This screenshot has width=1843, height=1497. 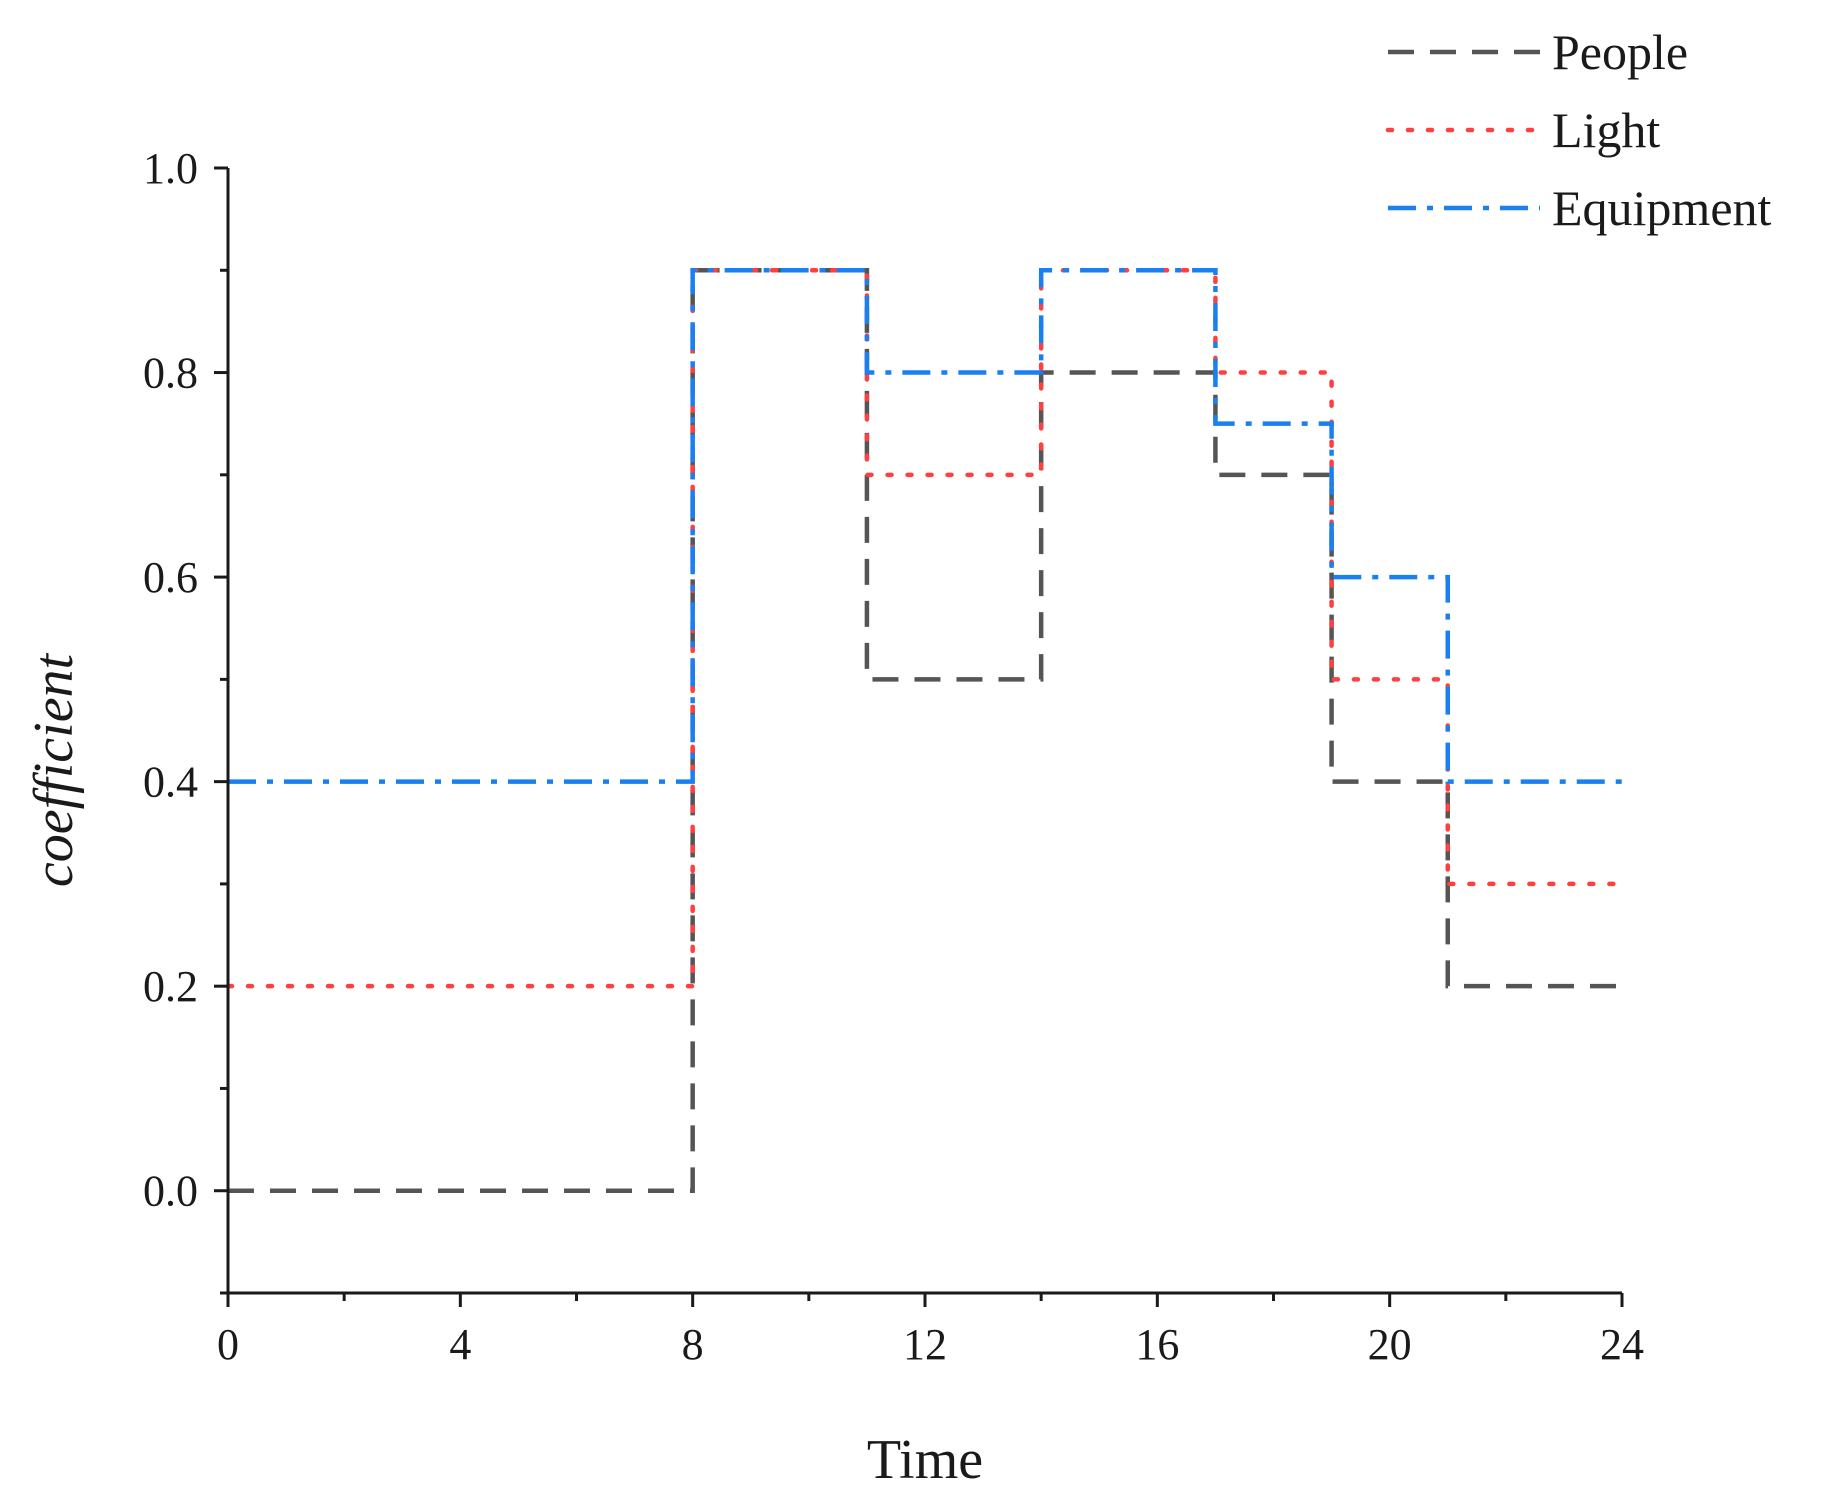 What do you see at coordinates (1620, 52) in the screenshot?
I see `legend-label-people: People` at bounding box center [1620, 52].